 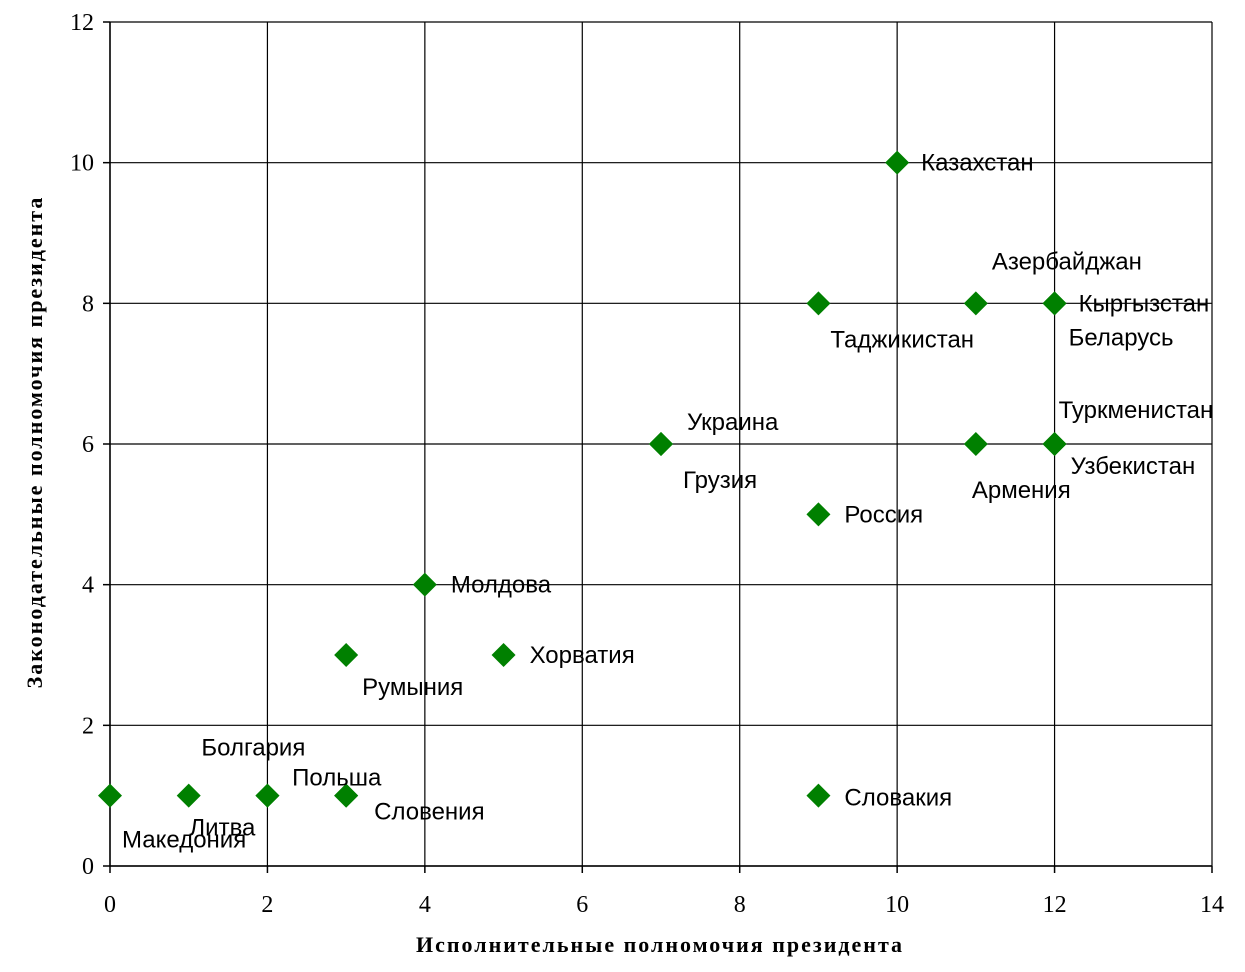 What do you see at coordinates (1067, 261) in the screenshot?
I see `data-point-label: Азербайджан` at bounding box center [1067, 261].